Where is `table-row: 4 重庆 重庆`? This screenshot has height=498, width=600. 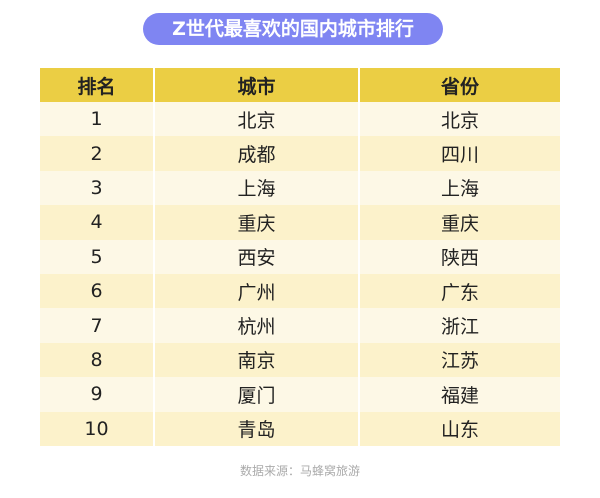
table-row: 4 重庆 重庆 is located at coordinates (300, 222).